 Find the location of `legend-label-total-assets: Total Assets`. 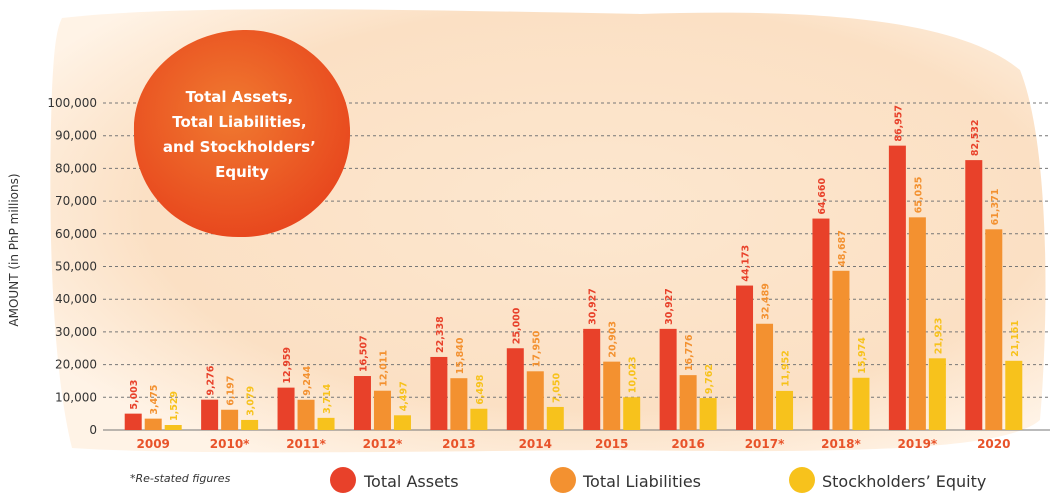

legend-label-total-assets: Total Assets is located at coordinates (411, 481).